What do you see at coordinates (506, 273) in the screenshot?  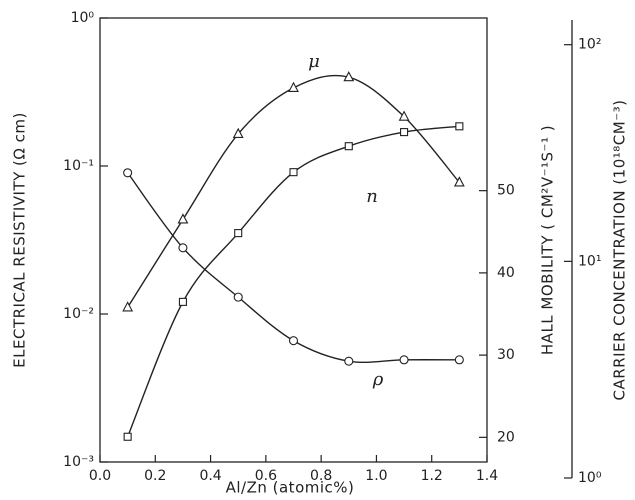 I see `y2-tick-label: 40` at bounding box center [506, 273].